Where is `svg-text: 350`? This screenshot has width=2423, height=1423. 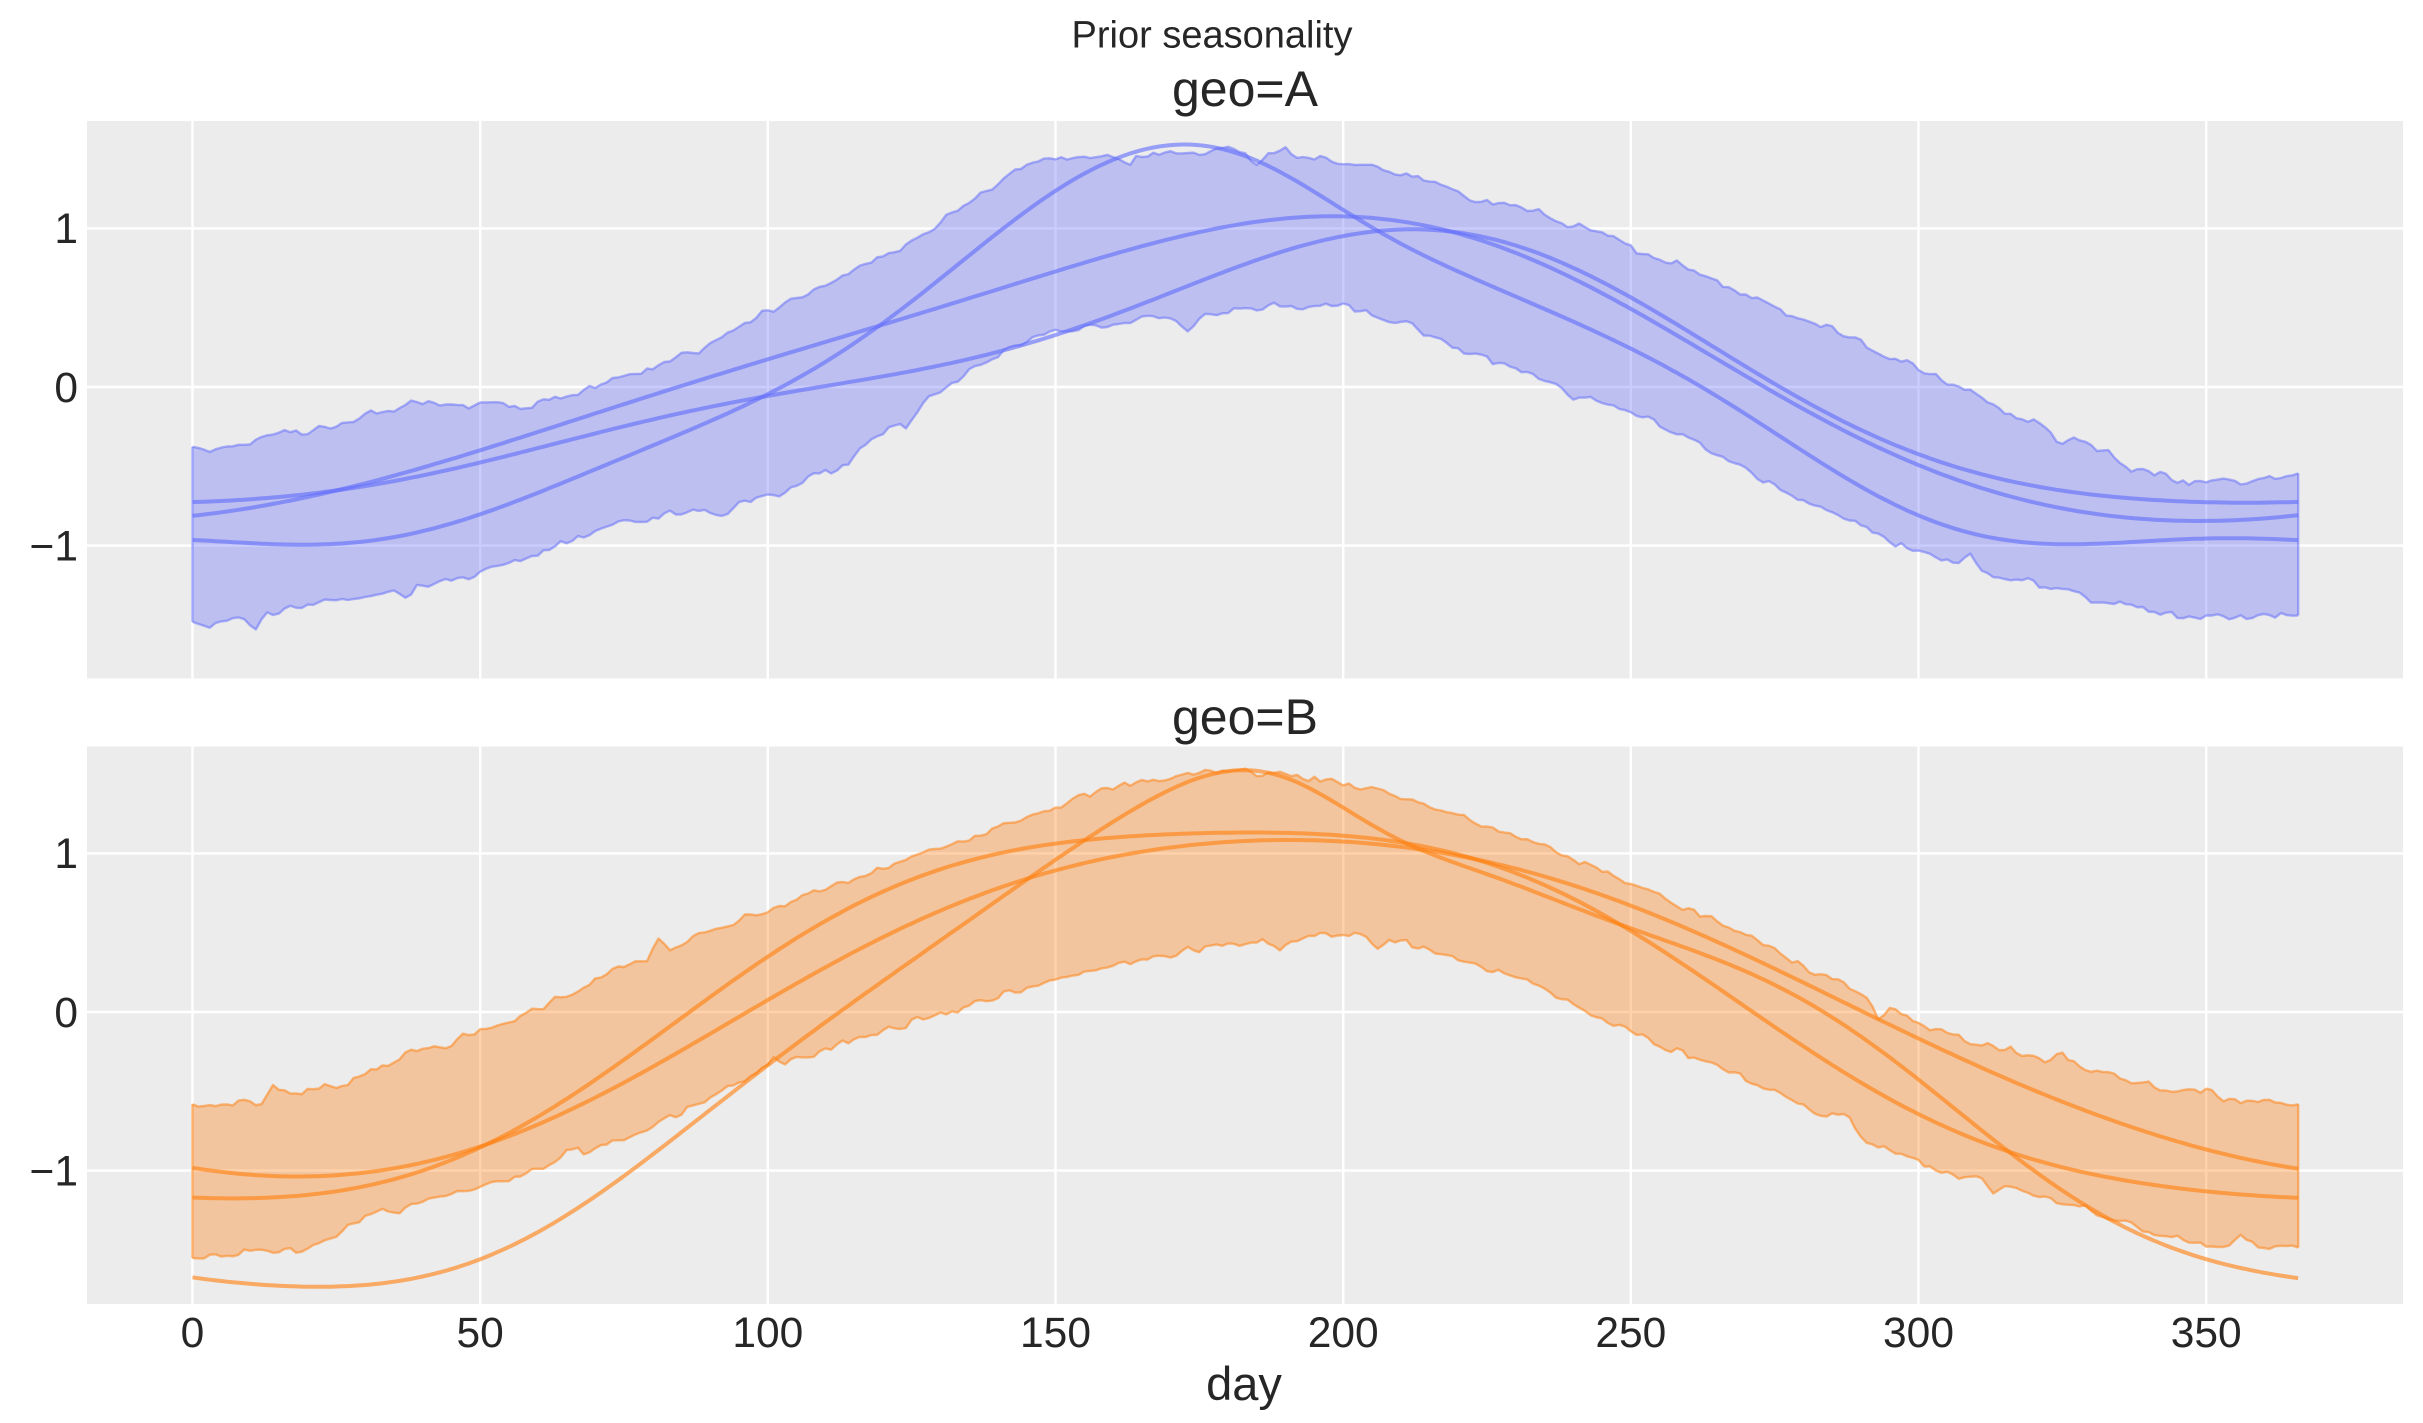
svg-text: 350 is located at coordinates (2206, 1333).